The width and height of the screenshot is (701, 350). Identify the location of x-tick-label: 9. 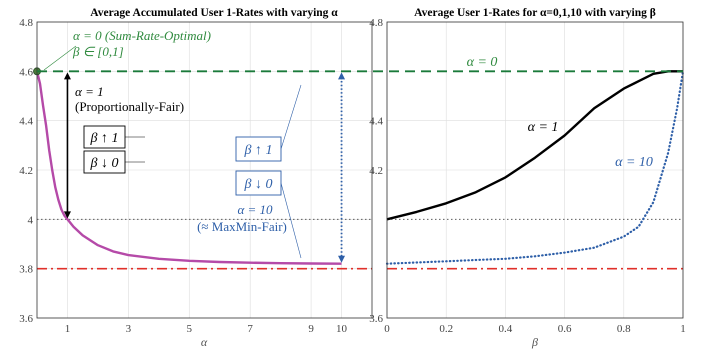
(311, 329).